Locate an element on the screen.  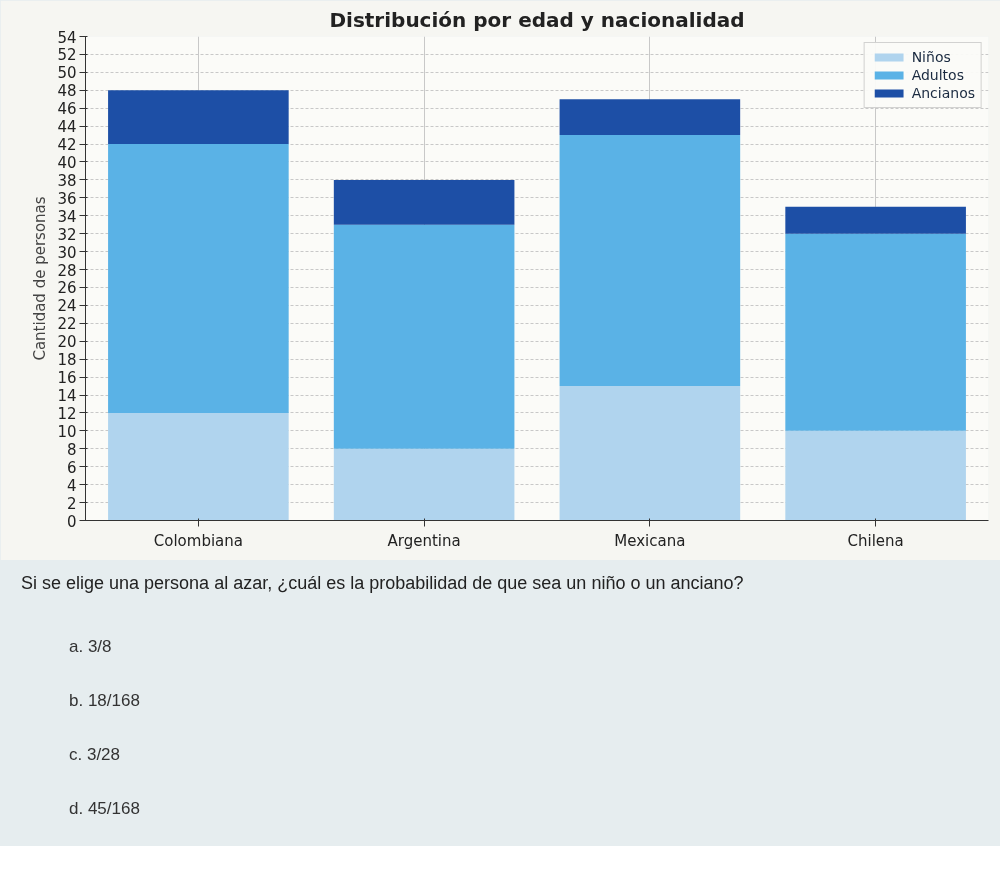
y-tick-label: 50 is located at coordinates (67, 73).